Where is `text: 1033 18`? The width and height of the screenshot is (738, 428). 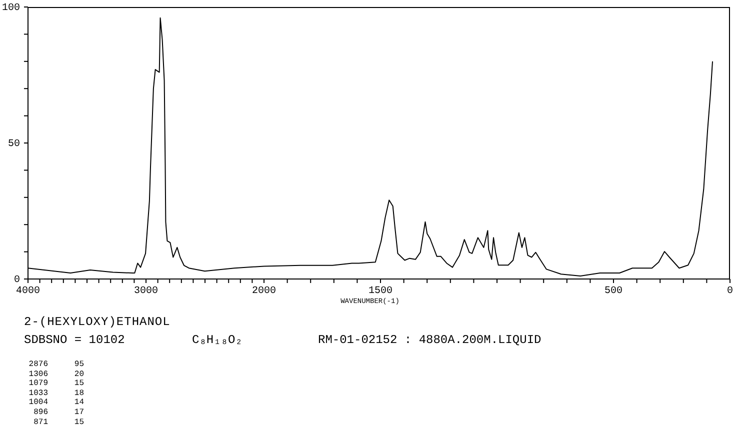 text: 1033 18 is located at coordinates (56, 393).